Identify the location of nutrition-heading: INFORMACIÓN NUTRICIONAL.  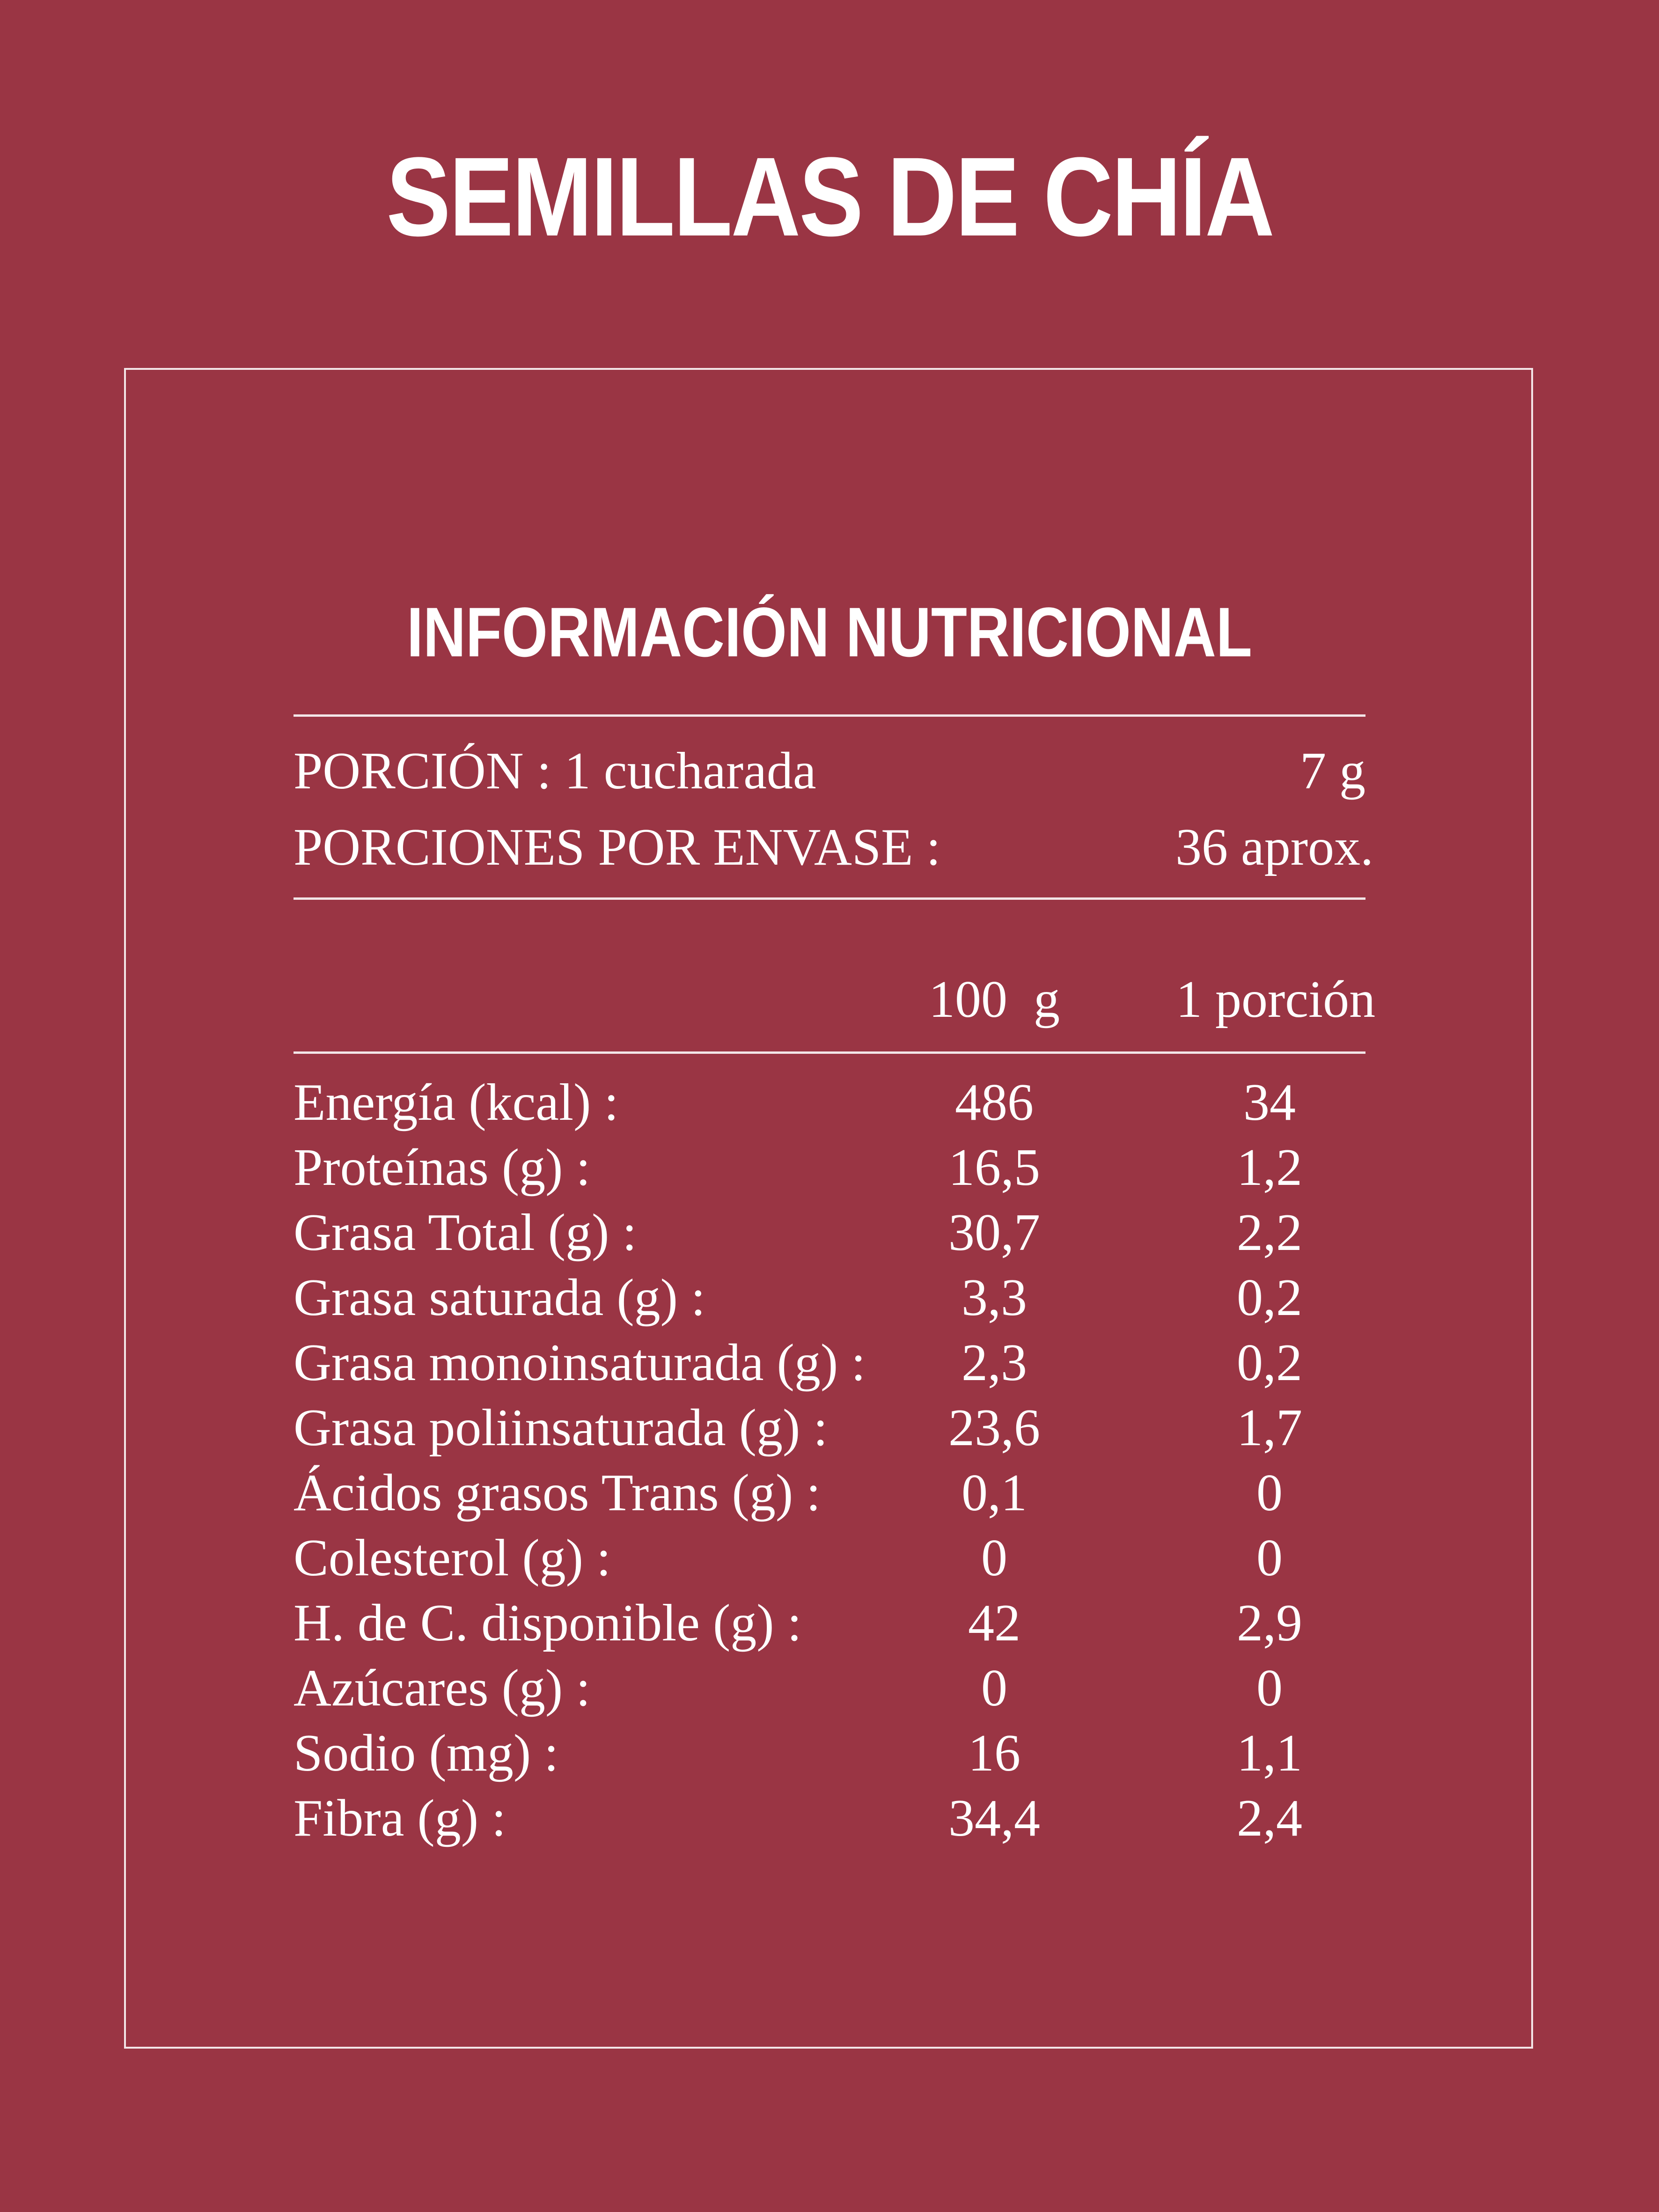
(829, 632).